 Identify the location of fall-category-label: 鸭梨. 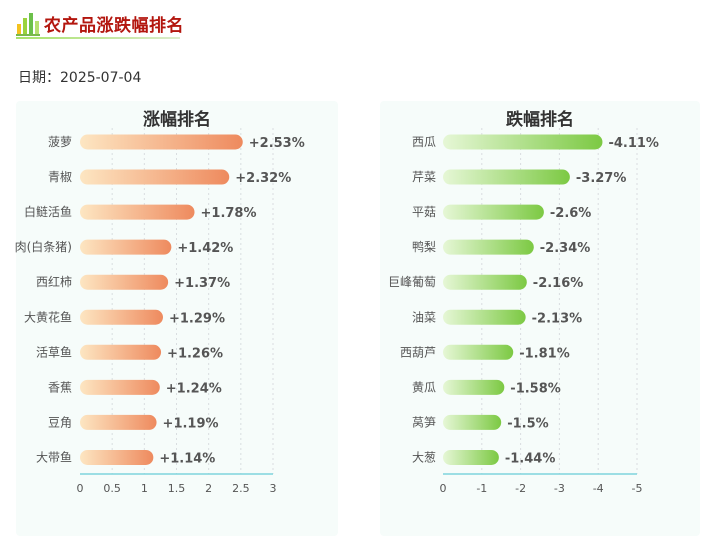
(424, 247).